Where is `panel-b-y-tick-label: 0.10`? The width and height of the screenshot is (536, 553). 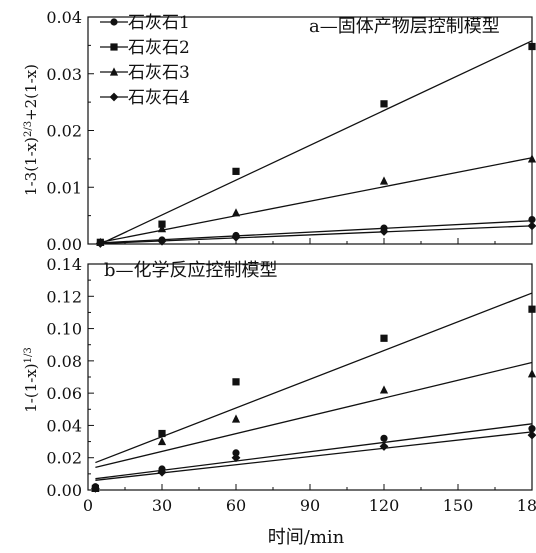 panel-b-y-tick-label: 0.10 is located at coordinates (64, 329).